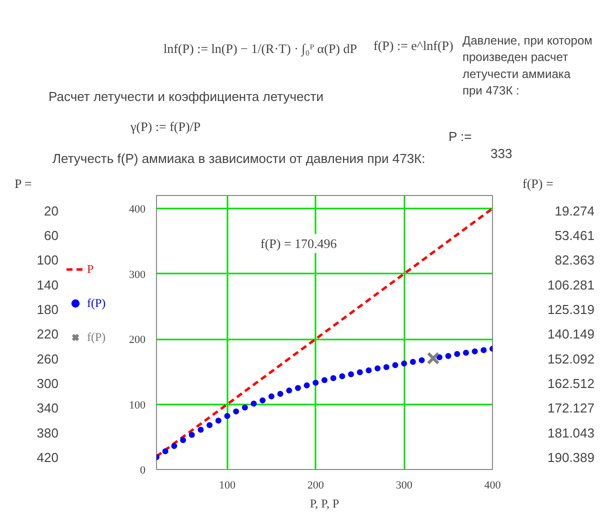 This screenshot has height=517, width=603. What do you see at coordinates (571, 458) in the screenshot?
I see `text: 190.389` at bounding box center [571, 458].